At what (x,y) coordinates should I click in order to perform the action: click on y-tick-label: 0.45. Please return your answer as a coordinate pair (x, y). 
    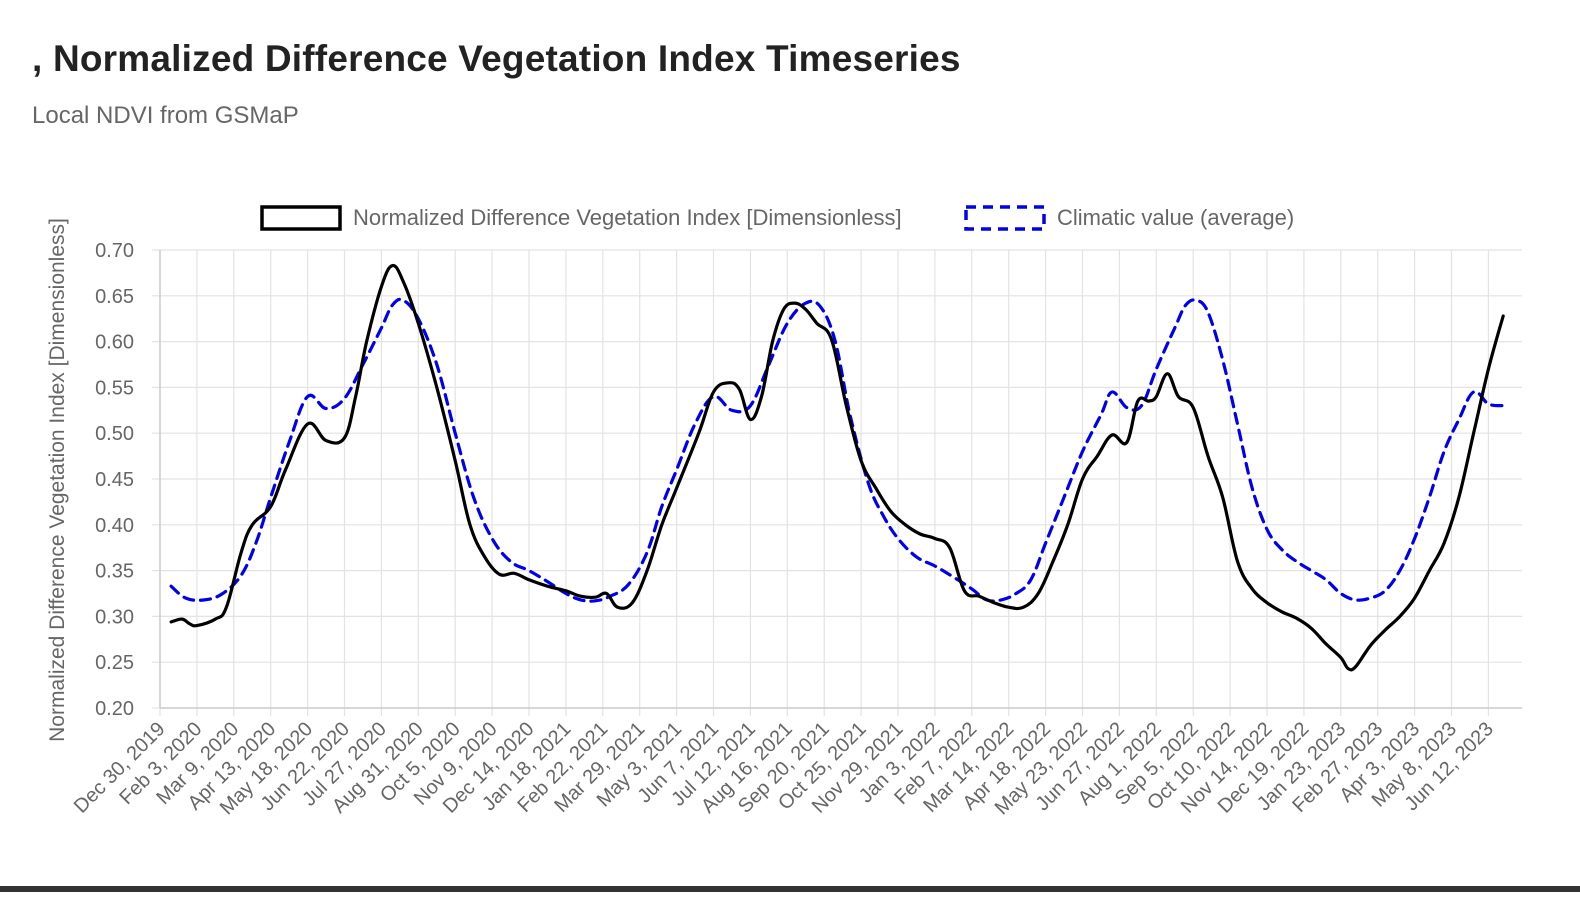
    Looking at the image, I should click on (114, 480).